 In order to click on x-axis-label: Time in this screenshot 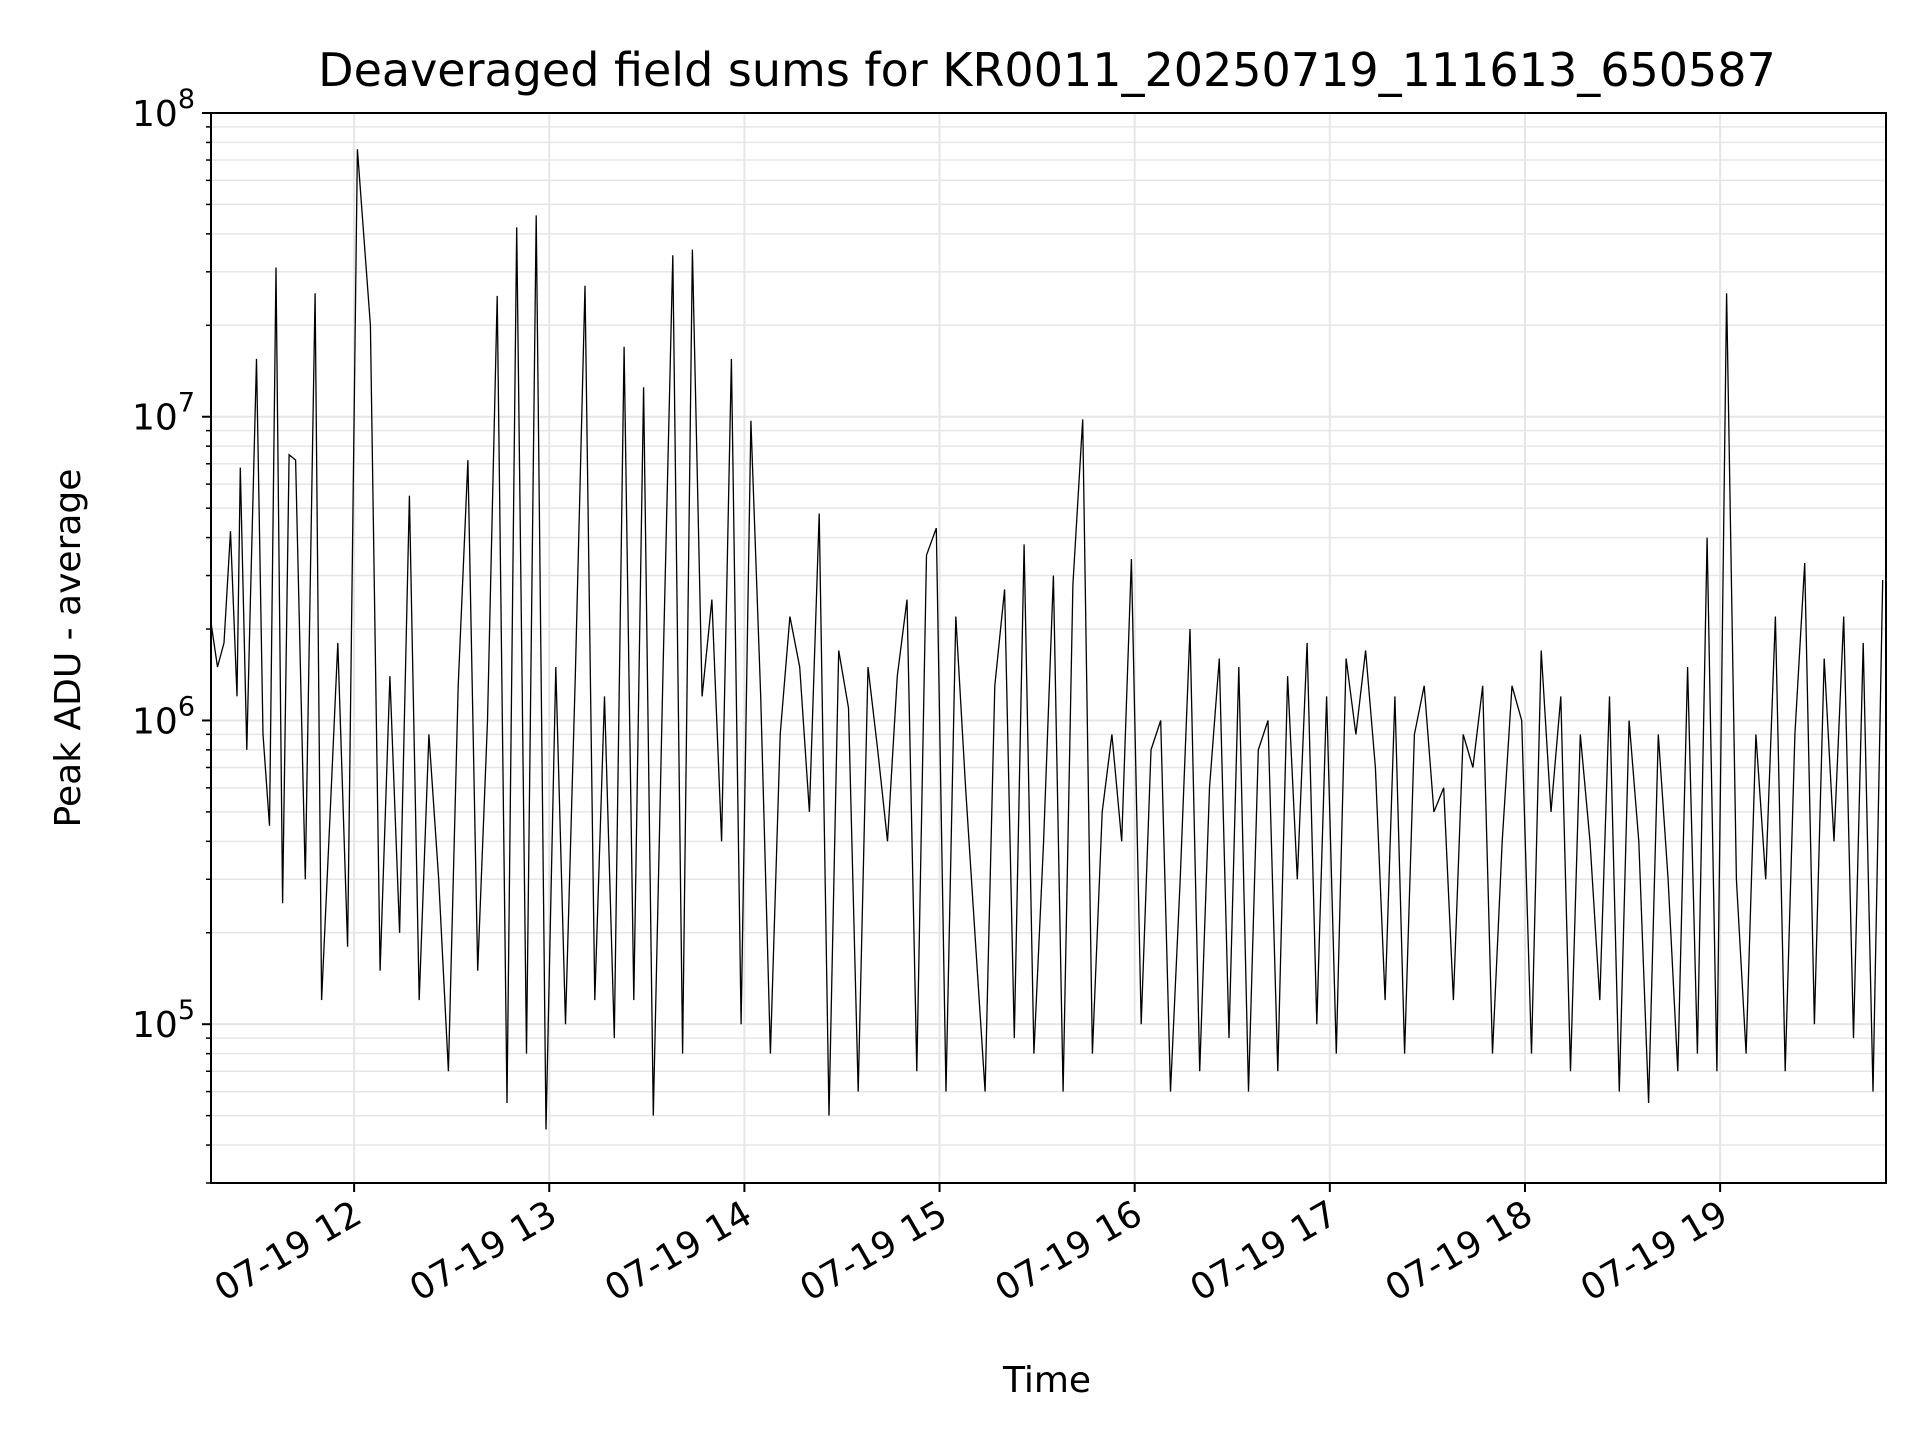, I will do `click(1046, 1380)`.